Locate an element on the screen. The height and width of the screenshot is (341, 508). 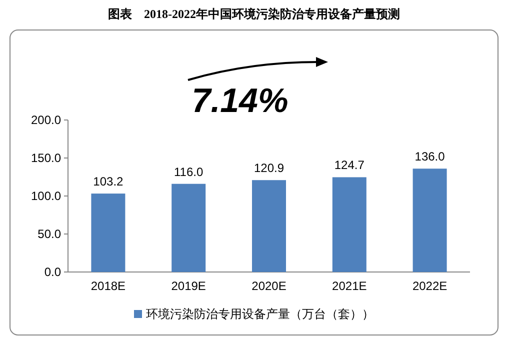
x-tick-label: 2018E is located at coordinates (108, 286).